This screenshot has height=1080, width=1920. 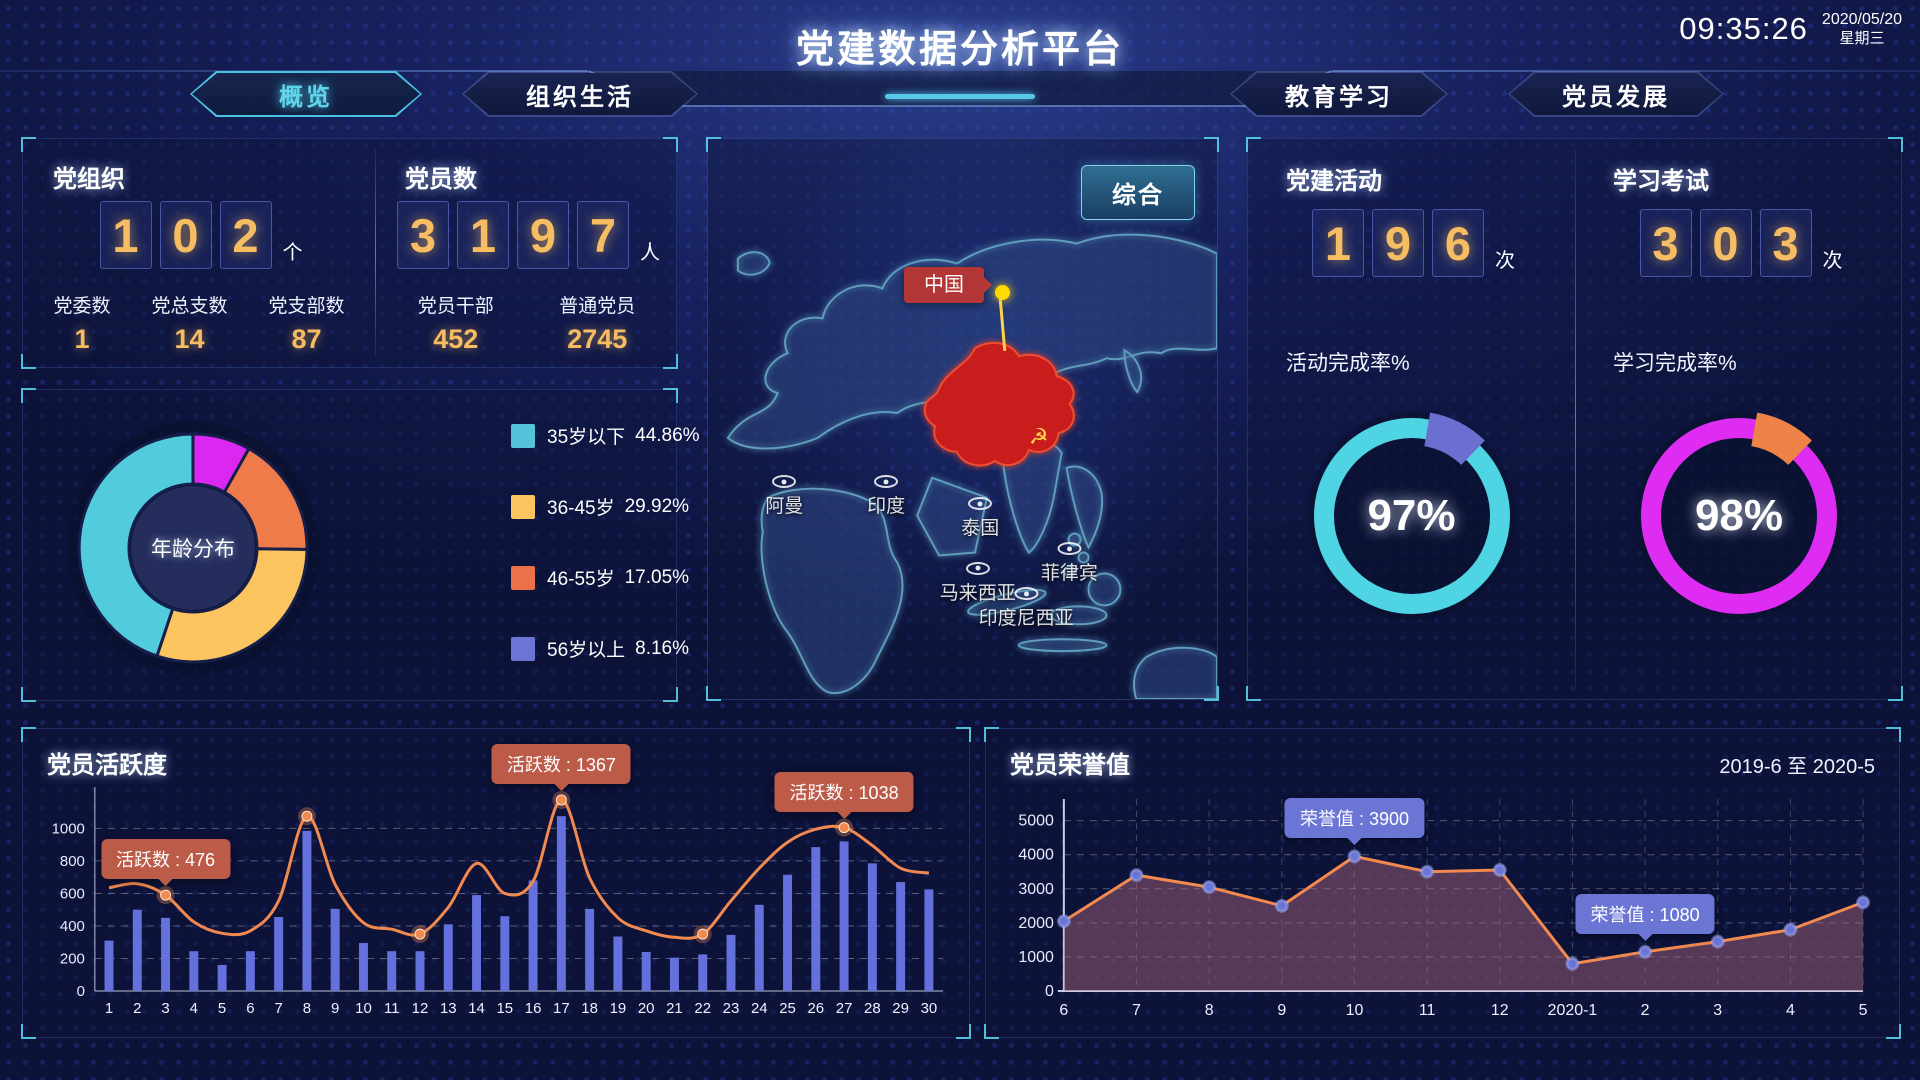 What do you see at coordinates (657, 577) in the screenshot?
I see `legend-value: 17.05%` at bounding box center [657, 577].